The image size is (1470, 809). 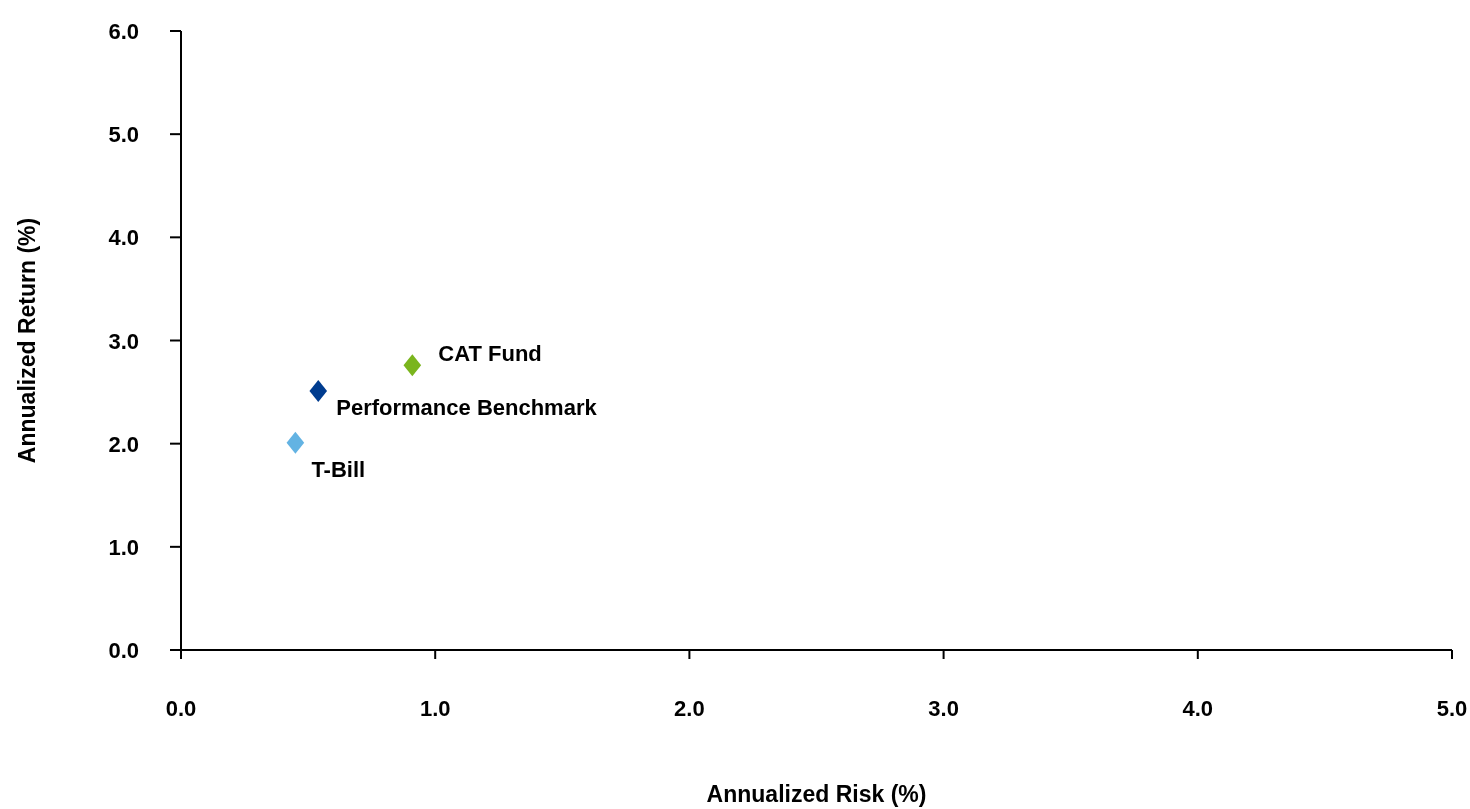 What do you see at coordinates (490, 354) in the screenshot?
I see `series-label: CAT Fund` at bounding box center [490, 354].